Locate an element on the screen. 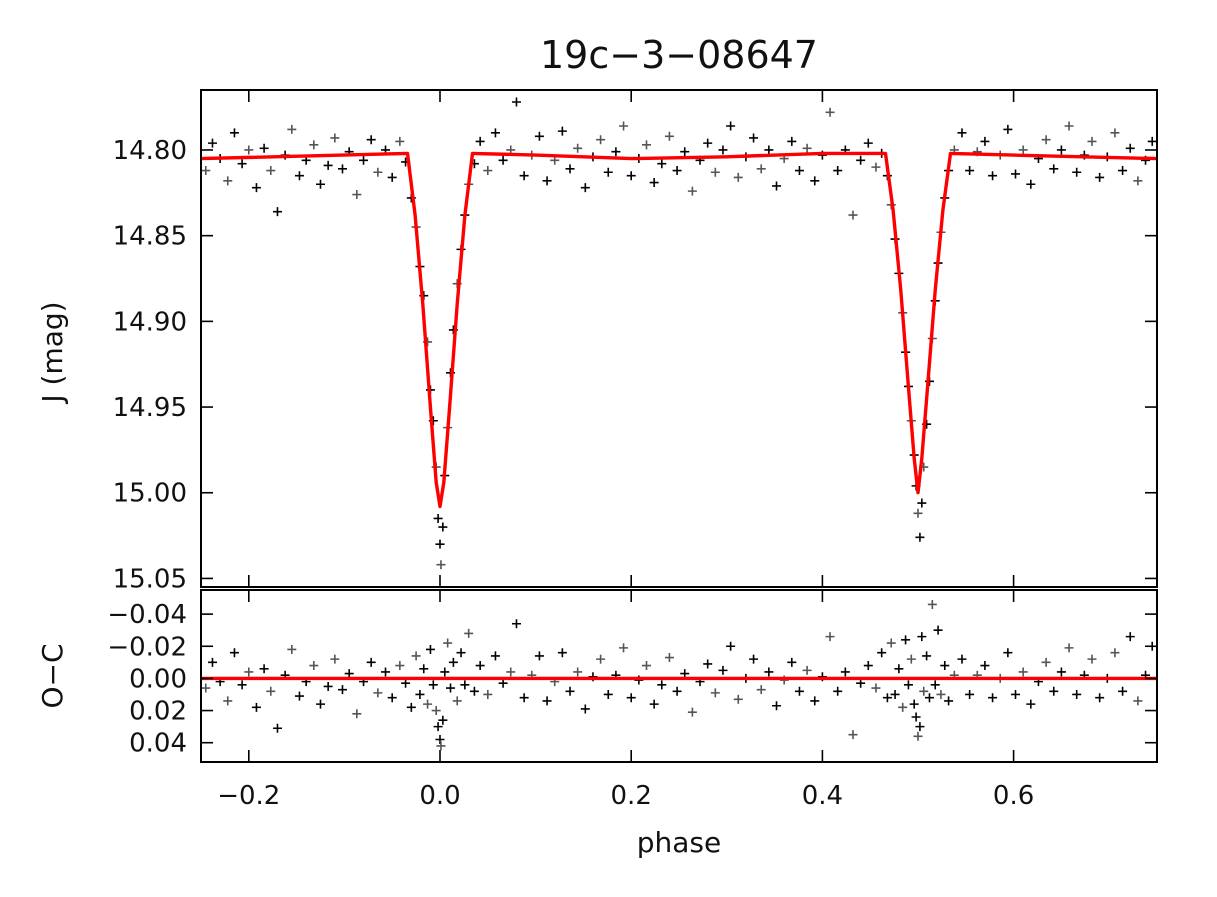 This screenshot has height=897, width=1217. residuals-y-tick-label: −0.04 is located at coordinates (147, 615).